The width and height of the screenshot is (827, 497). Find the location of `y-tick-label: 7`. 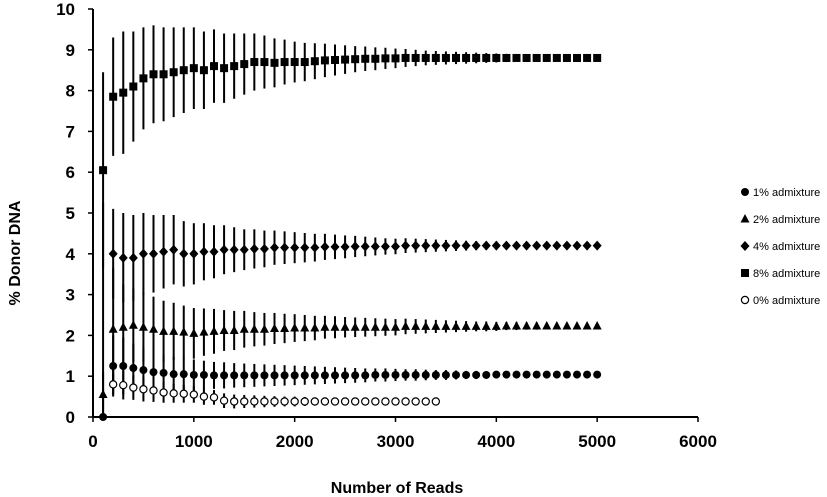

y-tick-label: 7 is located at coordinates (70, 131).